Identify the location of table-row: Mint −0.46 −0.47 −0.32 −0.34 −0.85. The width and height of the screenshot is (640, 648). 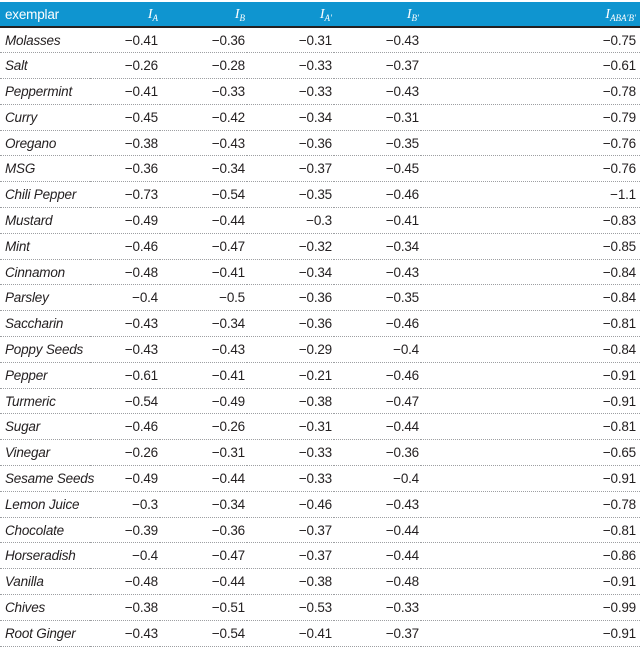
(320, 246).